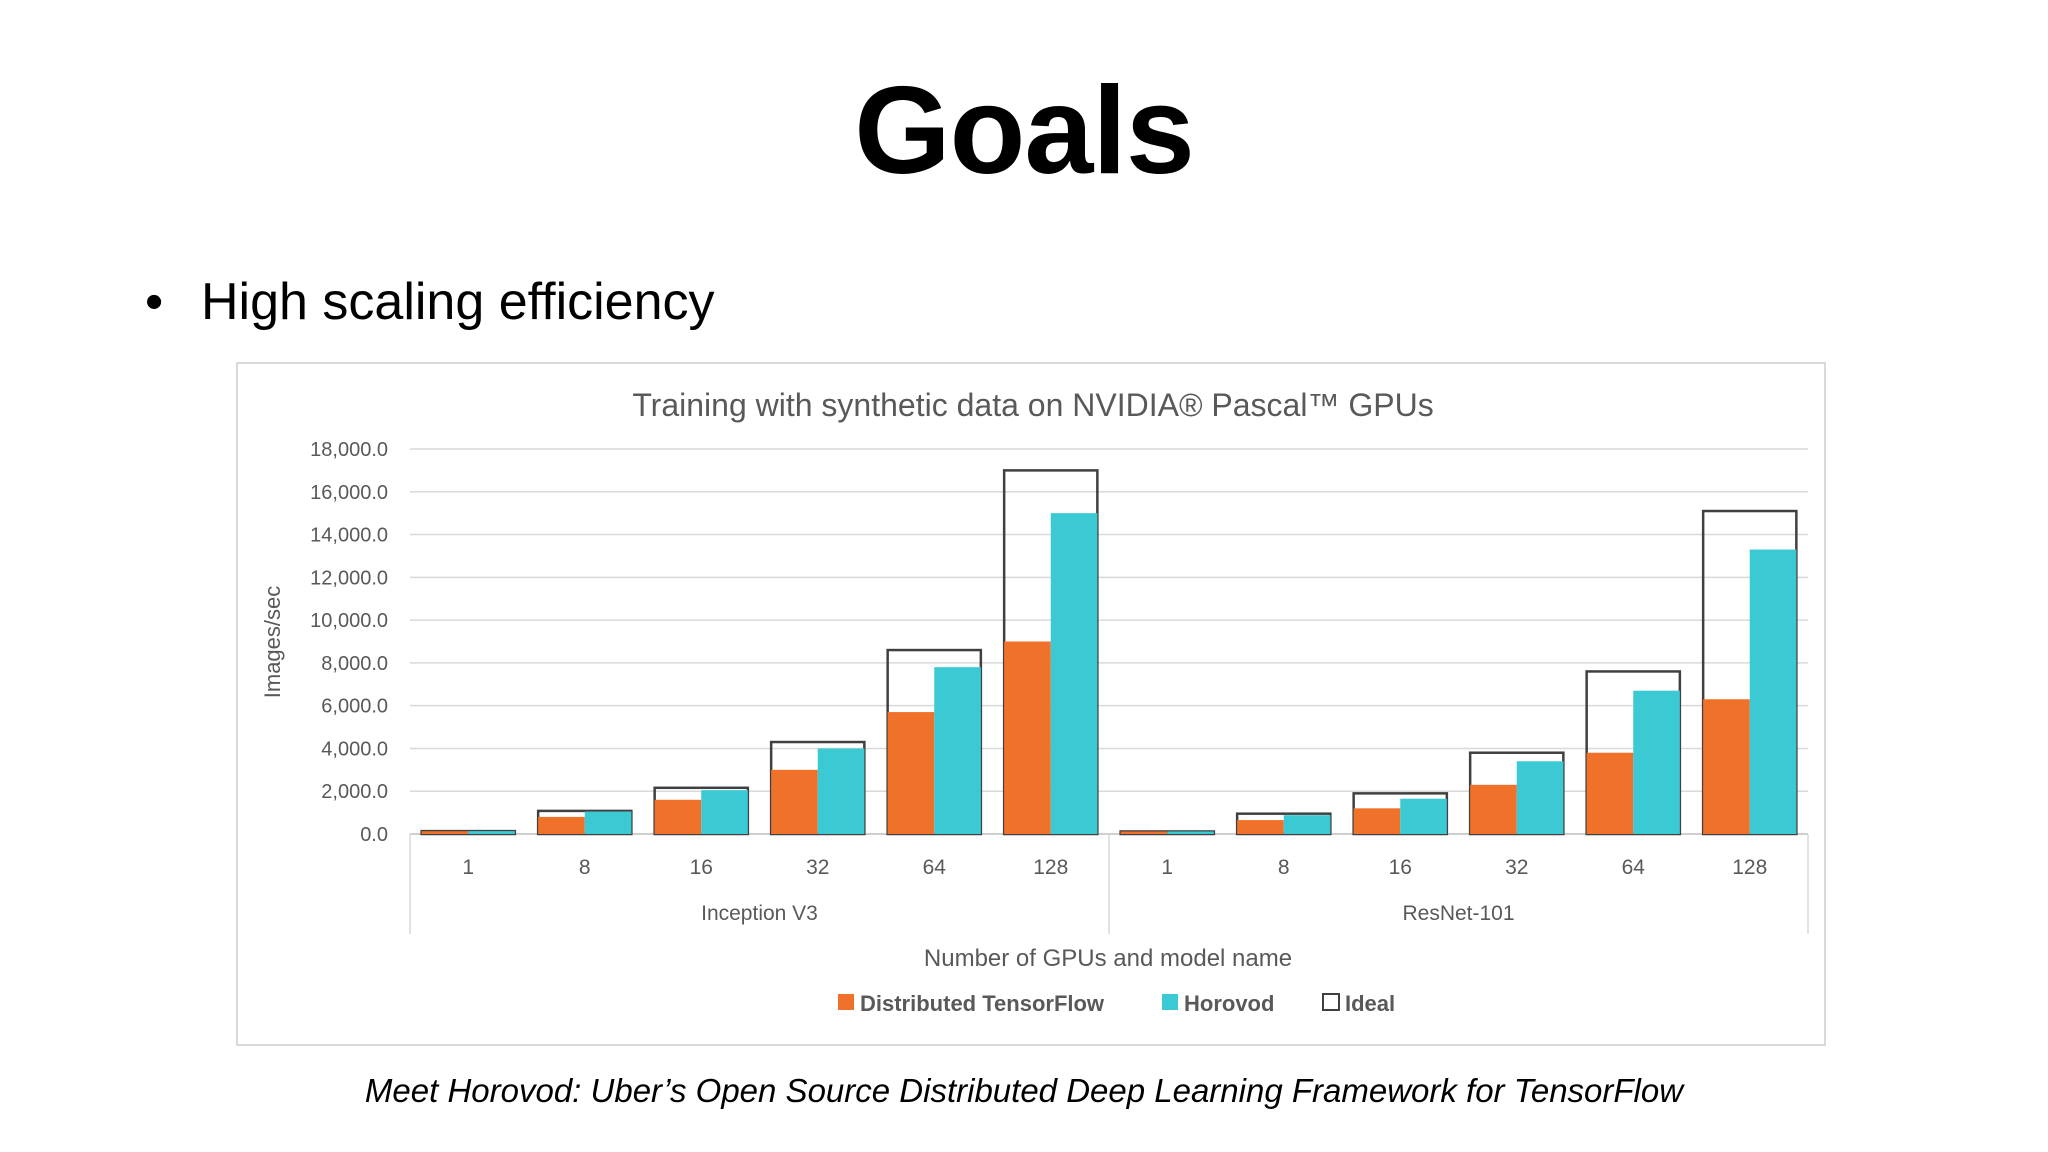 The width and height of the screenshot is (2048, 1152). I want to click on bullet-text: High scaling efficiency, so click(458, 302).